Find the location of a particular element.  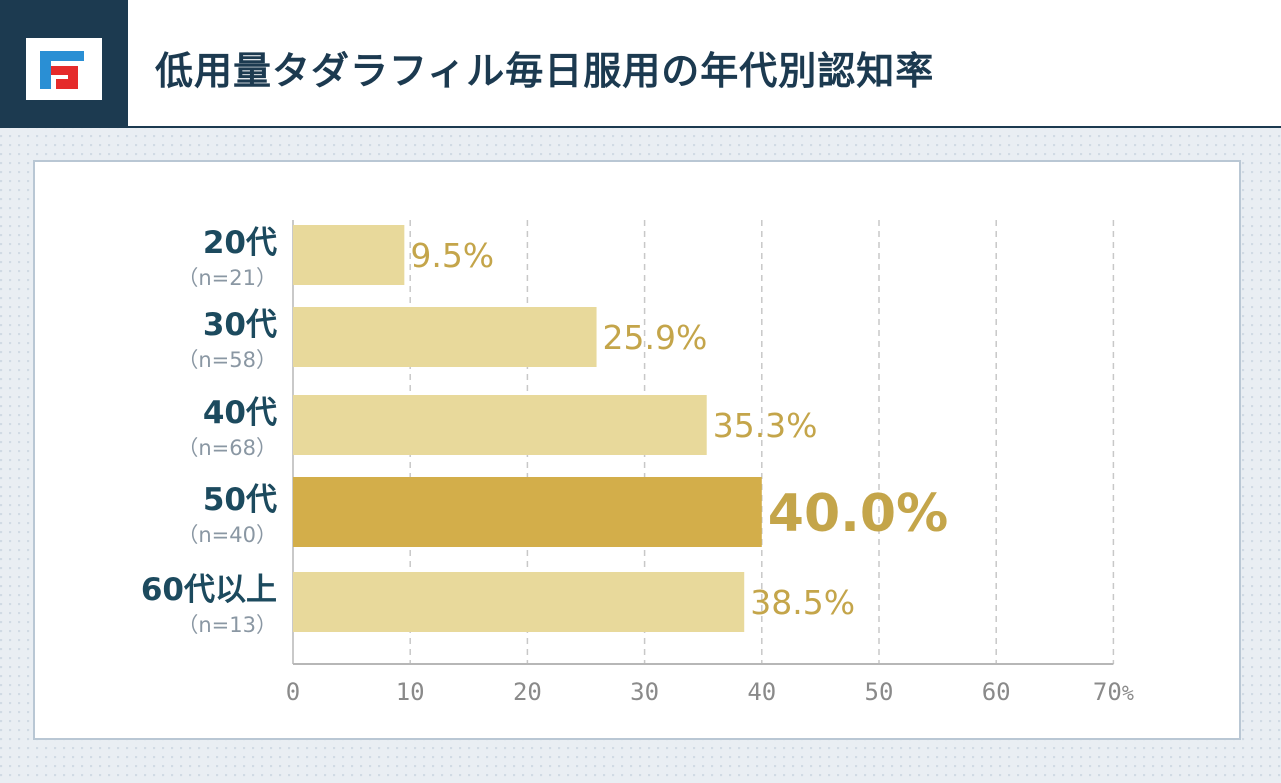

x-tick-label-30: 30 is located at coordinates (644, 692).